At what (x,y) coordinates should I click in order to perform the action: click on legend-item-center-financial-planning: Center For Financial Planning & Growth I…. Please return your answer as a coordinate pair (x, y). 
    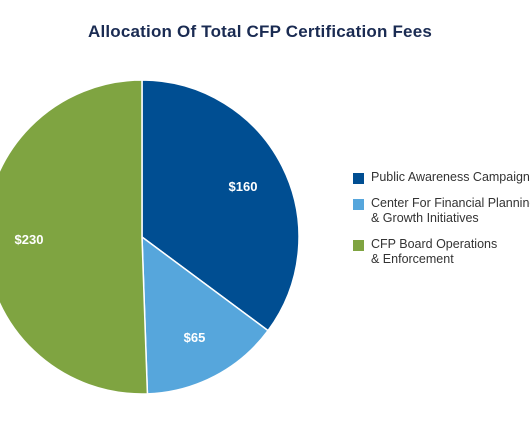
    Looking at the image, I should click on (441, 211).